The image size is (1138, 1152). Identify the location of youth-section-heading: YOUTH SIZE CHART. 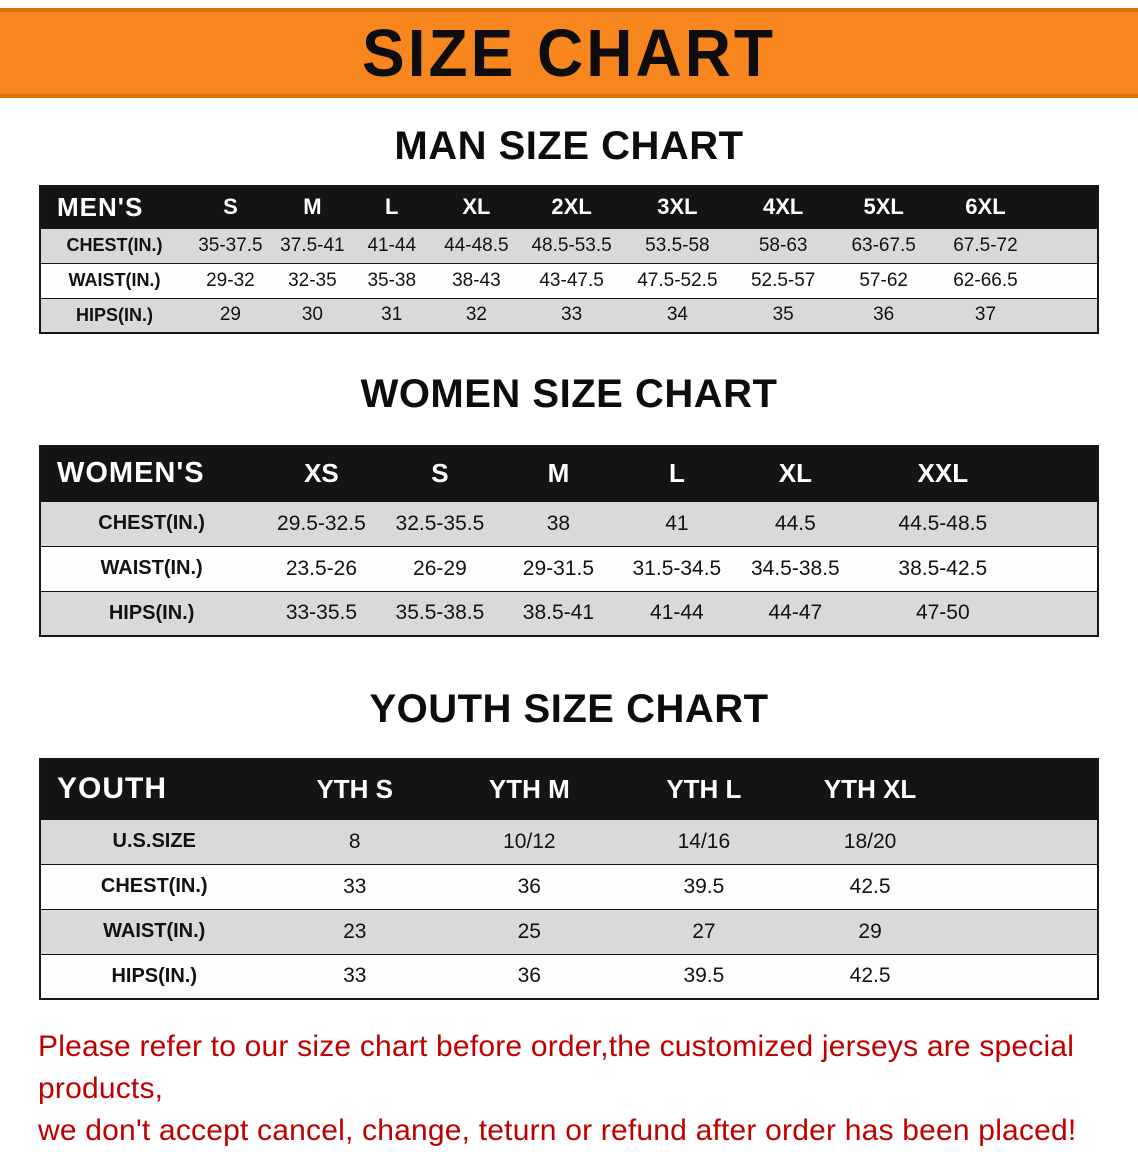
(569, 709).